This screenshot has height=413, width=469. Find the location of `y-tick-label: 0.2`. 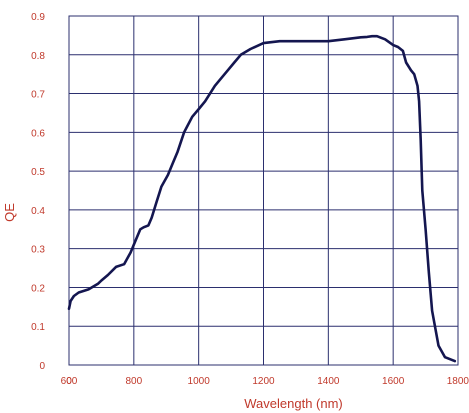

y-tick-label: 0.2 is located at coordinates (38, 288).